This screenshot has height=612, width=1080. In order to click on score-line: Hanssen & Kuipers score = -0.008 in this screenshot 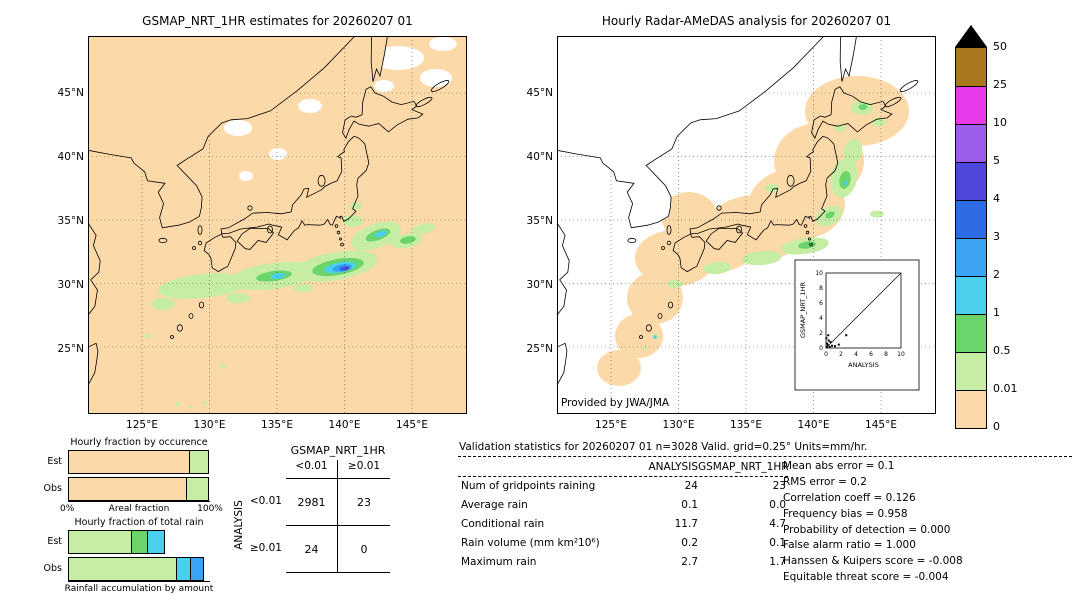, I will do `click(873, 561)`.